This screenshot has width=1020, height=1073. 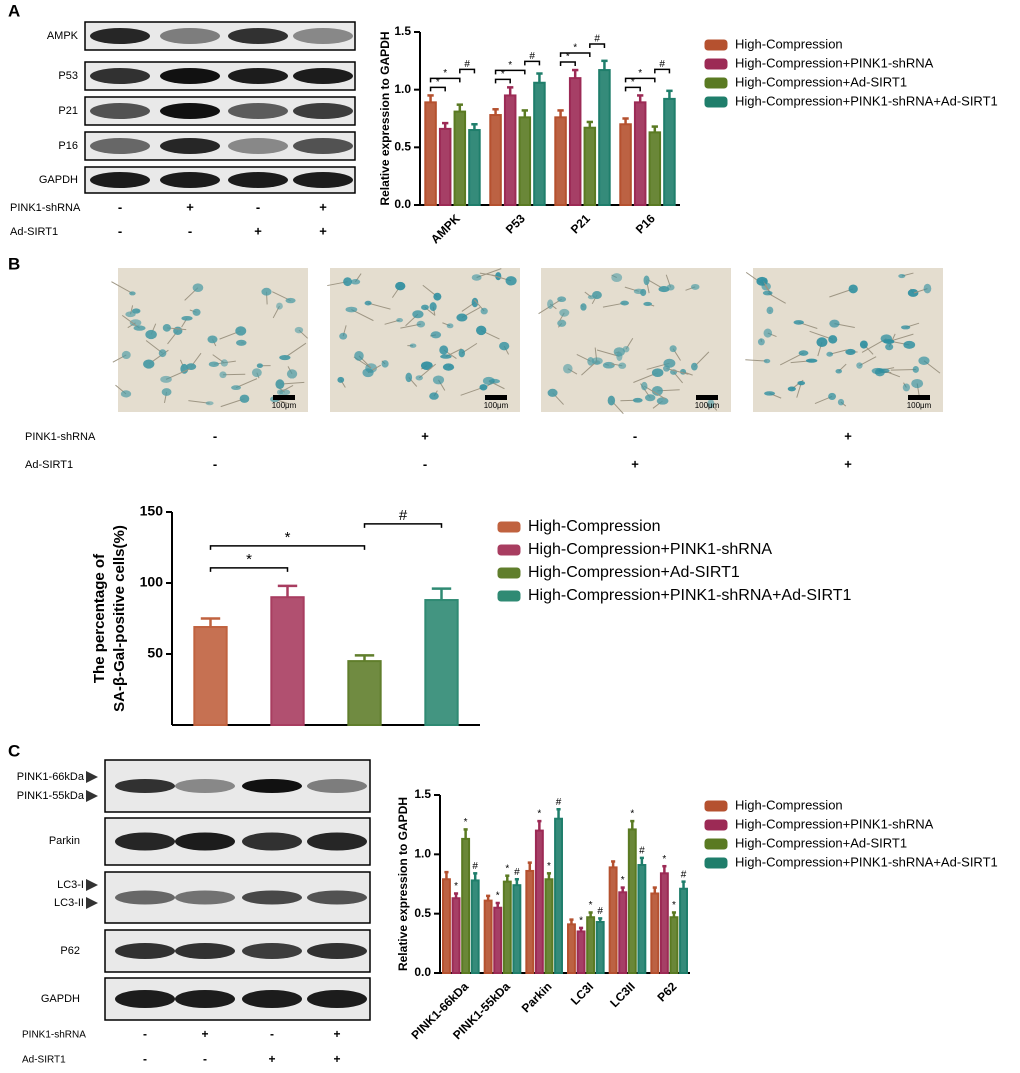 What do you see at coordinates (667, 991) in the screenshot?
I see `x-tick-label: P62` at bounding box center [667, 991].